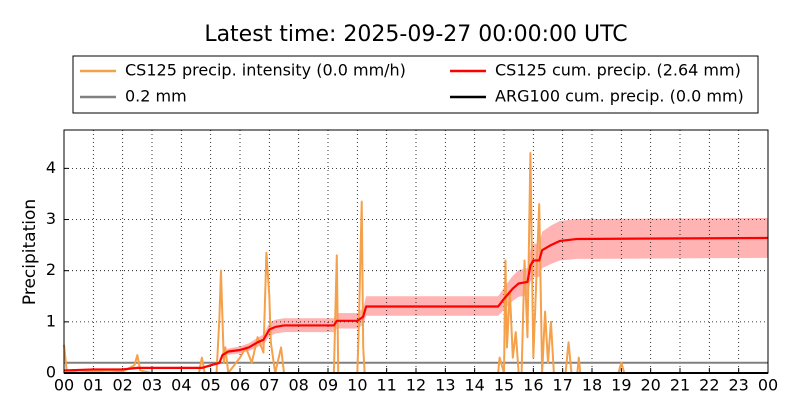  Describe the element at coordinates (650, 385) in the screenshot. I see `x-tick-label: 20` at that location.